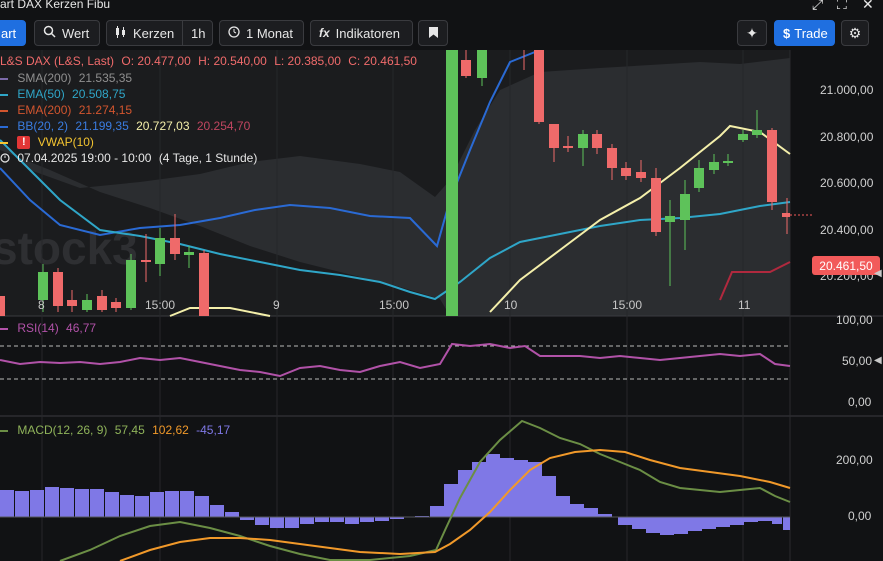  I want to click on title-bar: art DAX Kerzen Fibu ⤢ ⛶ ✕, so click(441, 7).